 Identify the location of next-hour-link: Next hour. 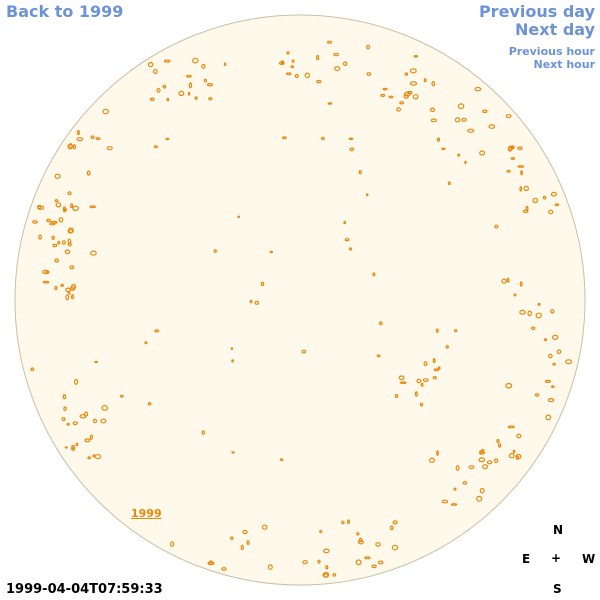
(564, 64).